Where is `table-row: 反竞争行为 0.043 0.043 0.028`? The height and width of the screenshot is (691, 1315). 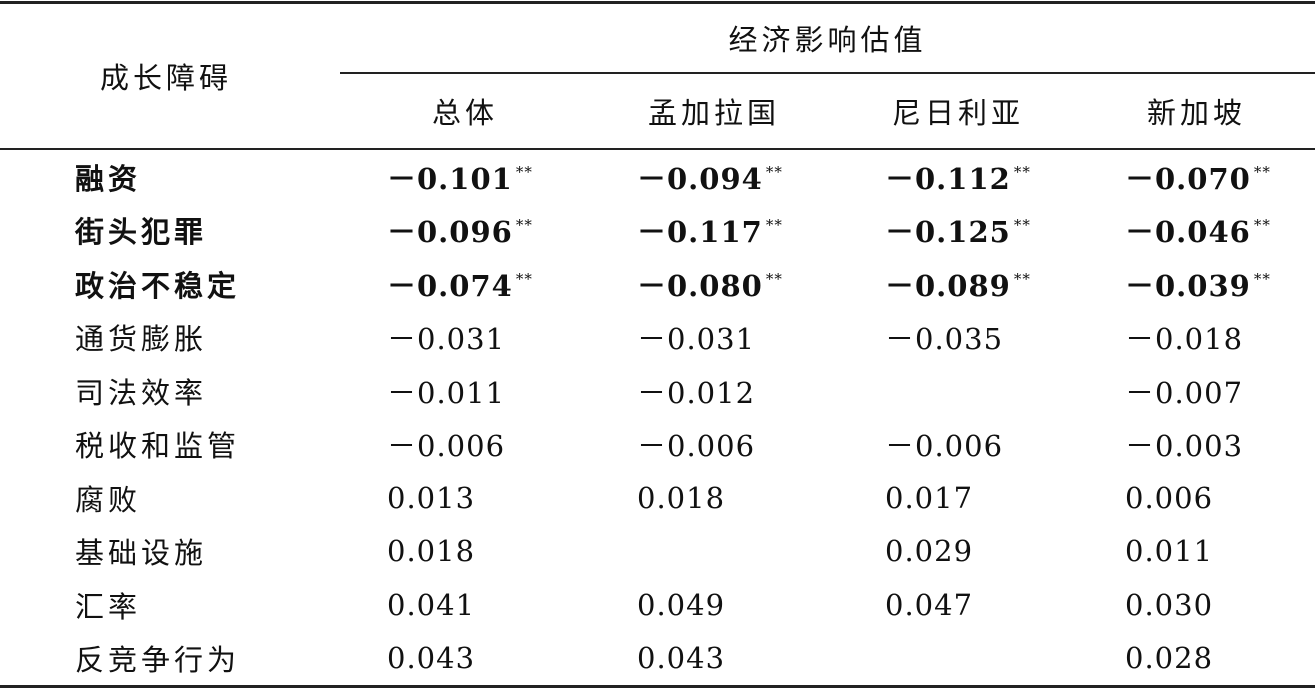
table-row: 反竞争行为 0.043 0.043 0.028 is located at coordinates (657, 659).